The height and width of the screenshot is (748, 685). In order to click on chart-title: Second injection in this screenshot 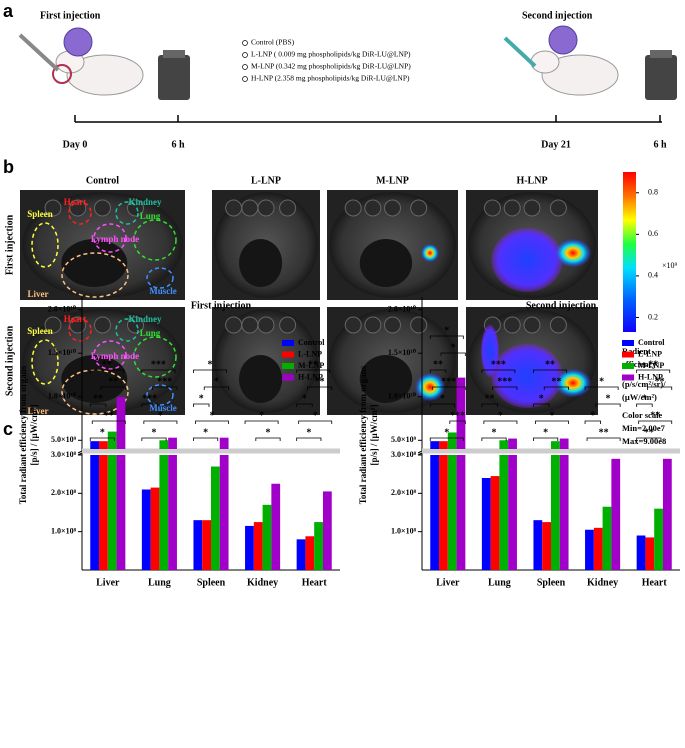, I will do `click(561, 305)`.